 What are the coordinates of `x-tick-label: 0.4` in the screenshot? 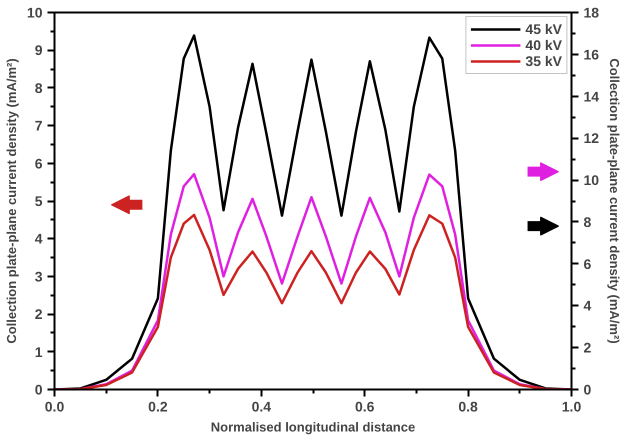 It's located at (262, 406).